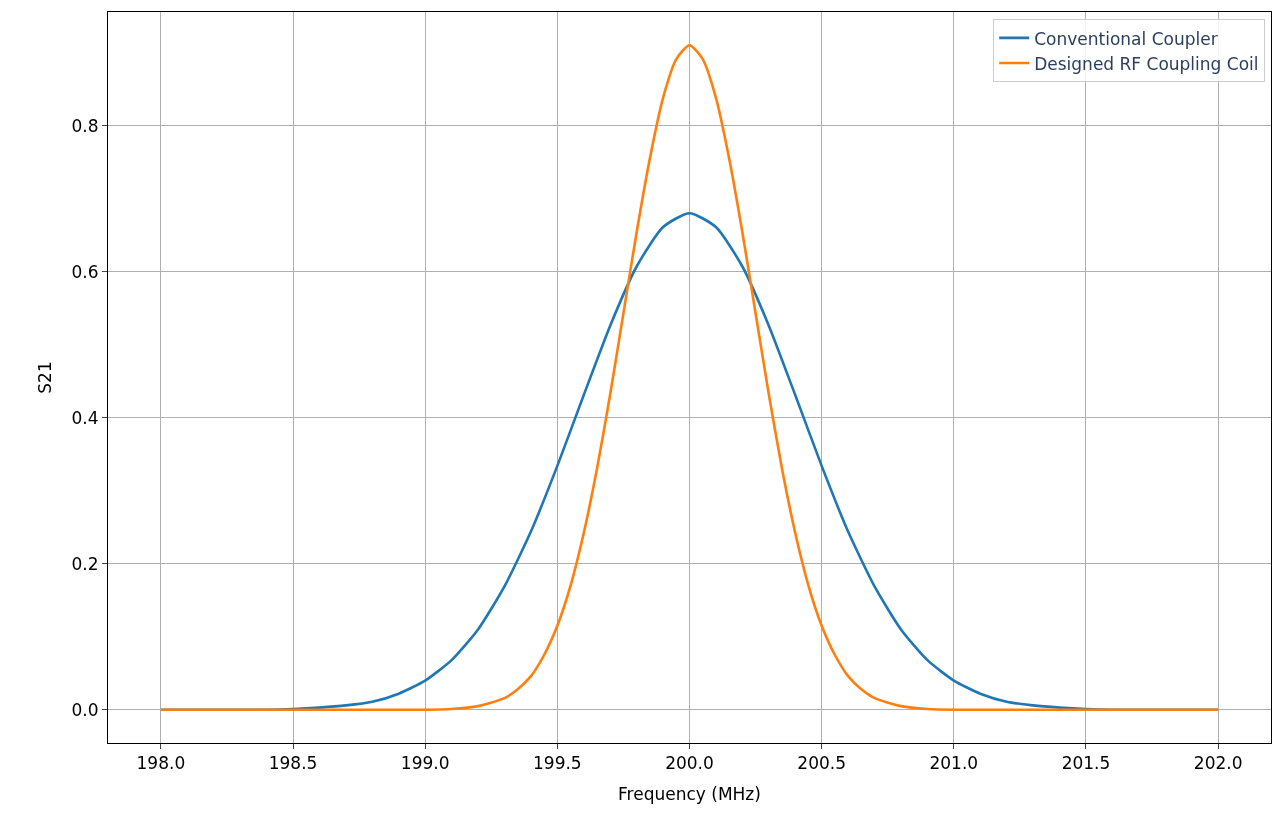 The image size is (1281, 825). I want to click on x-tick-label: 199.5, so click(557, 763).